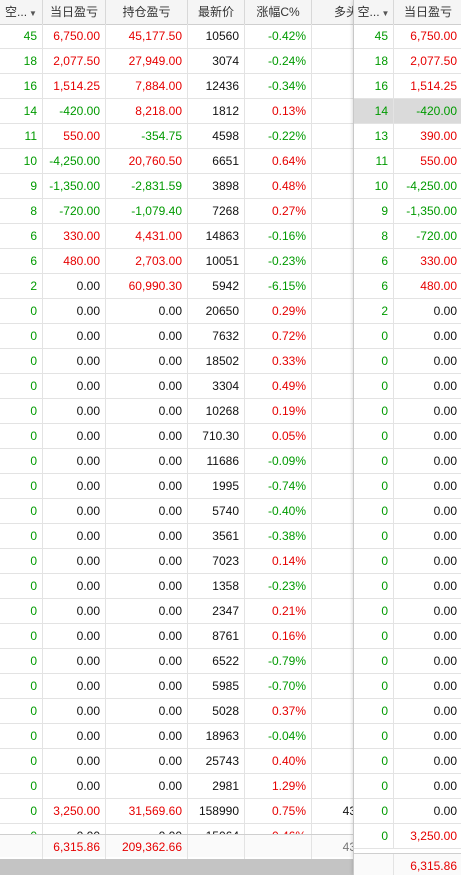 This screenshot has height=875, width=461. Describe the element at coordinates (180, 286) in the screenshot. I see `table-row: 2 0.00 60,990.30 5942 -6.15%` at that location.